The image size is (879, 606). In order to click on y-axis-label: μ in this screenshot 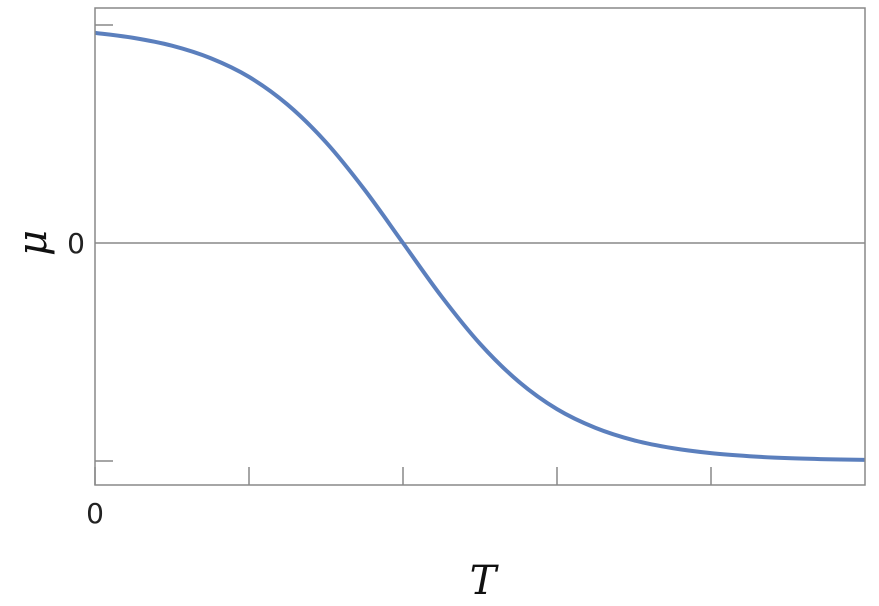, I will do `click(33, 243)`.